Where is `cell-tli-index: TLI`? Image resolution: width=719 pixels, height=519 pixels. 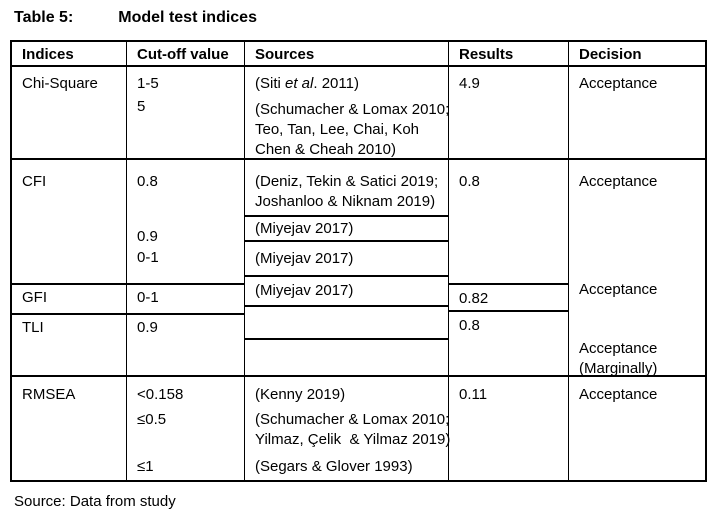
cell-tli-index: TLI is located at coordinates (33, 327).